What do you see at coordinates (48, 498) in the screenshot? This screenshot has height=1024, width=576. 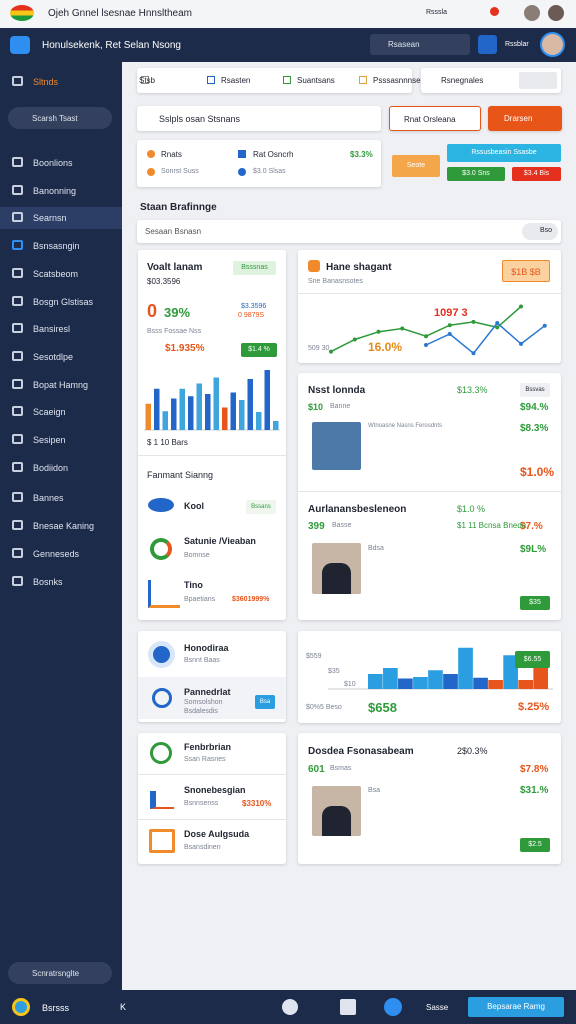 I see `sidebar-item: Bannes` at bounding box center [48, 498].